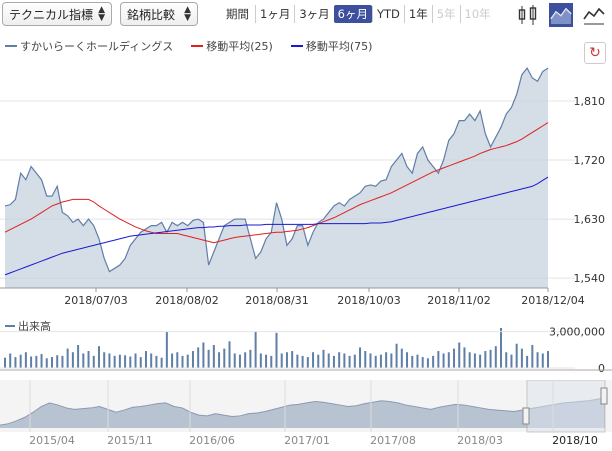 This screenshot has width=612, height=451. I want to click on volume-chart: 0 3,000,000, so click(306, 349).